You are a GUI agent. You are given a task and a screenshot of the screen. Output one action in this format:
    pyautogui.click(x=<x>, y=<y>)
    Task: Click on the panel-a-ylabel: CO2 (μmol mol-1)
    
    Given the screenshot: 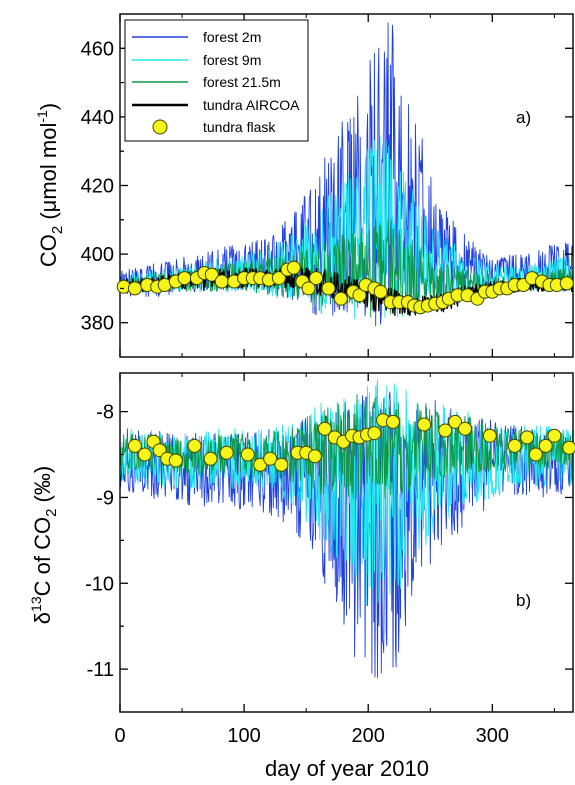 What is the action you would take?
    pyautogui.click(x=50, y=185)
    